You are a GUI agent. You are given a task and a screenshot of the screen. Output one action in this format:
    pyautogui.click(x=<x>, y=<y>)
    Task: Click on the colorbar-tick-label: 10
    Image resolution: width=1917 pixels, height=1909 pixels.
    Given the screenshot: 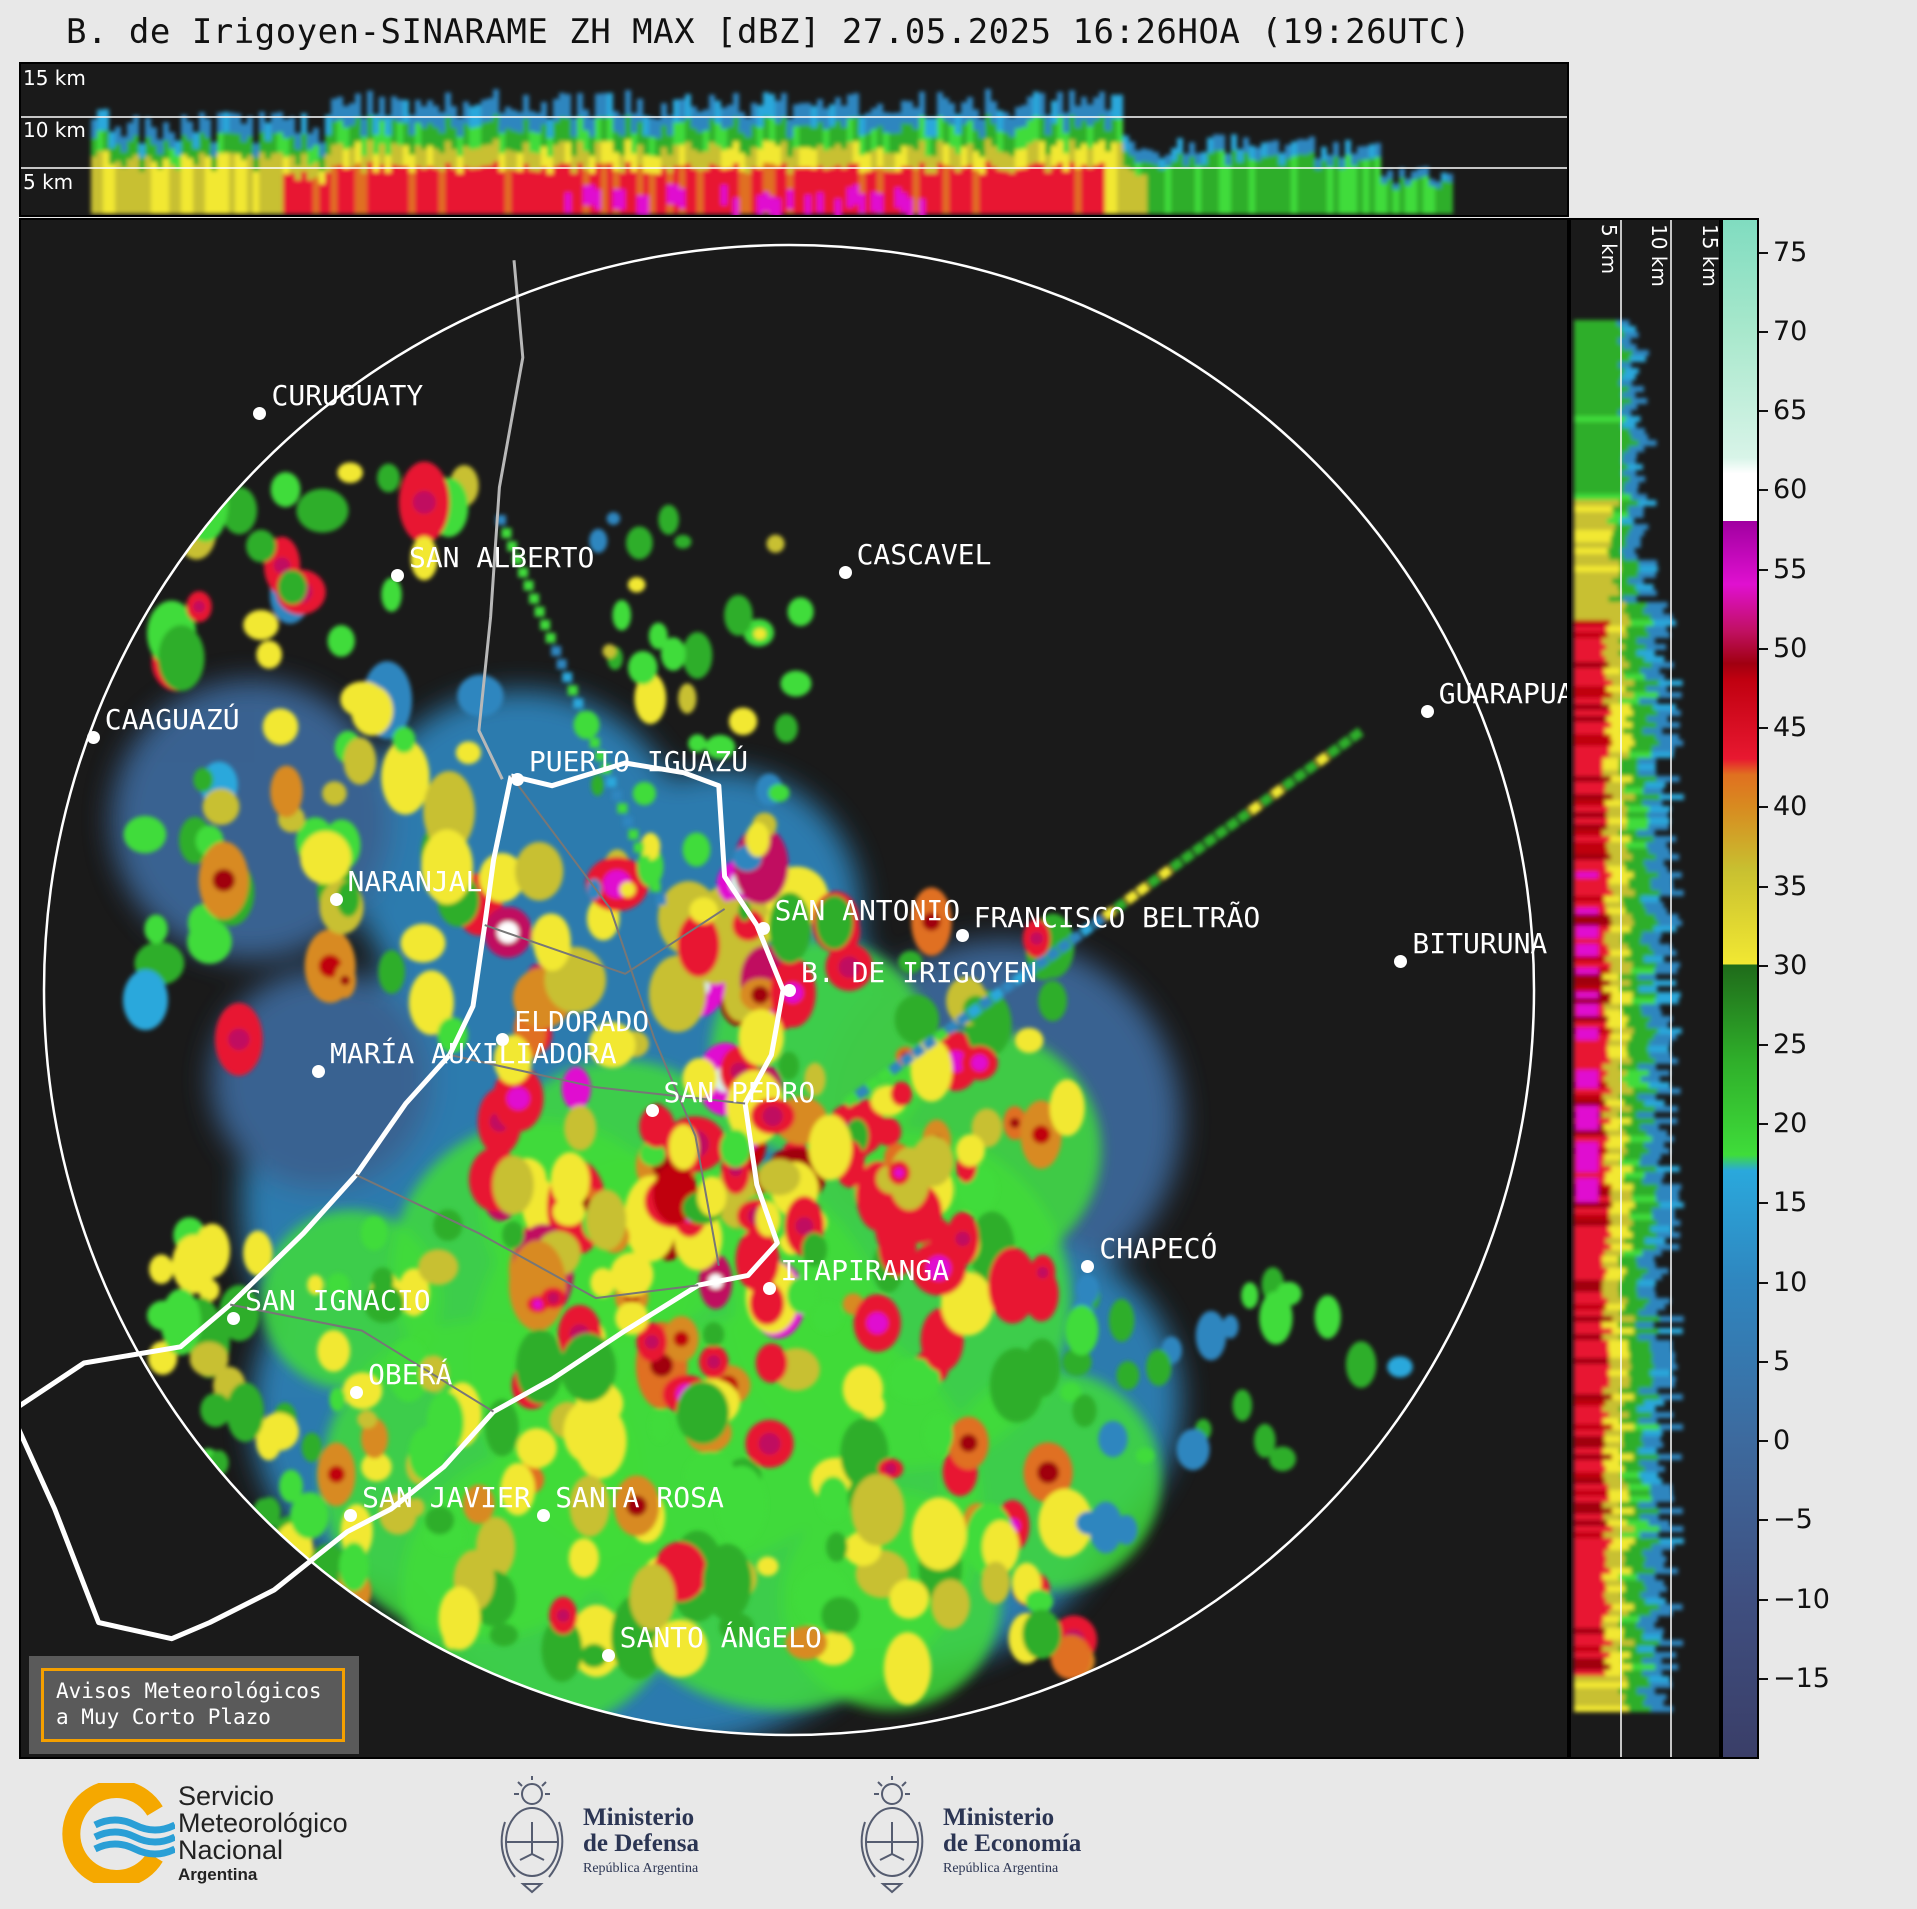 What is the action you would take?
    pyautogui.click(x=1790, y=1282)
    